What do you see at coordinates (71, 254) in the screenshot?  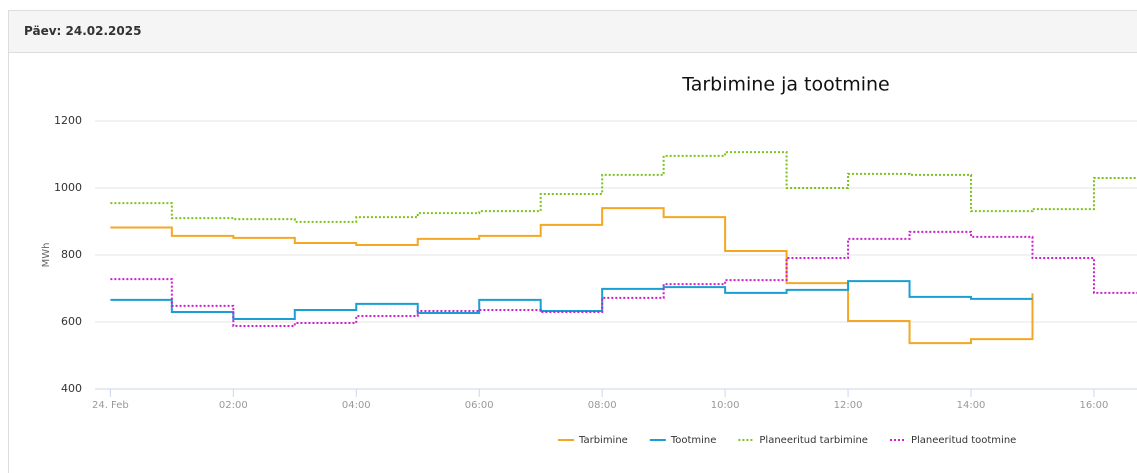 I see `y-tick-label: 800` at bounding box center [71, 254].